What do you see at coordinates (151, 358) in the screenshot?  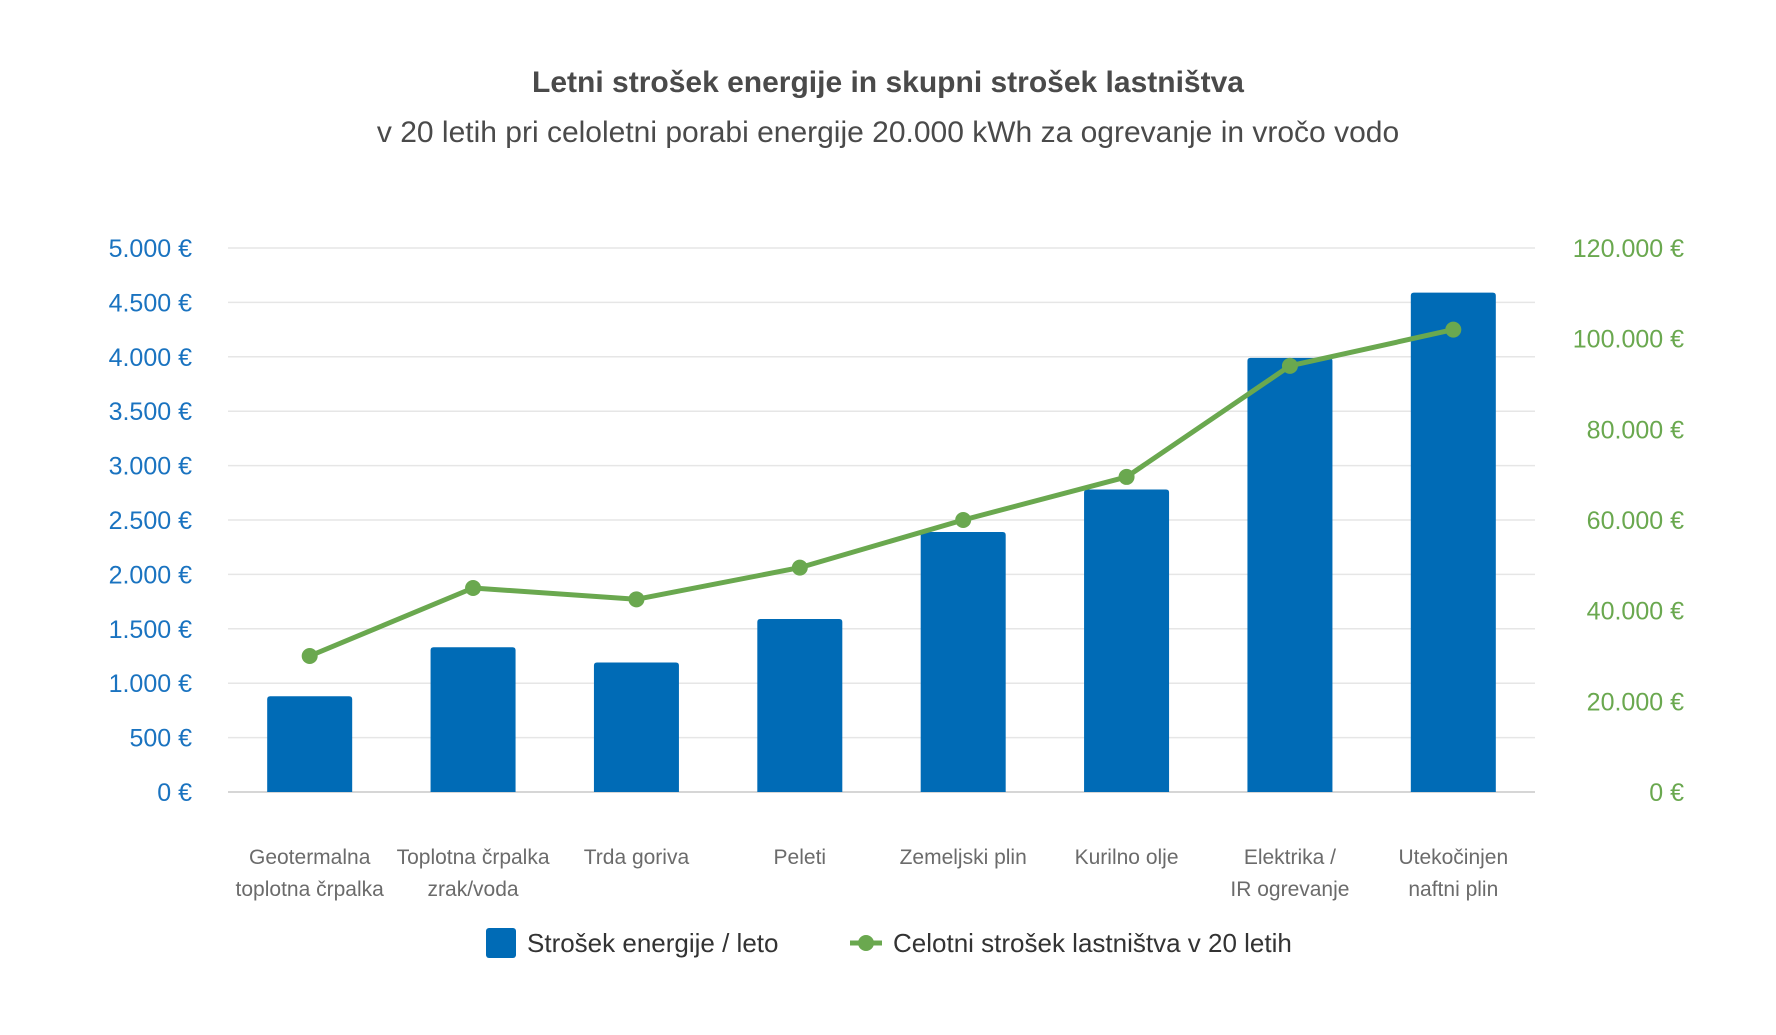 I see `y-left-tick-label: 4.000 €` at bounding box center [151, 358].